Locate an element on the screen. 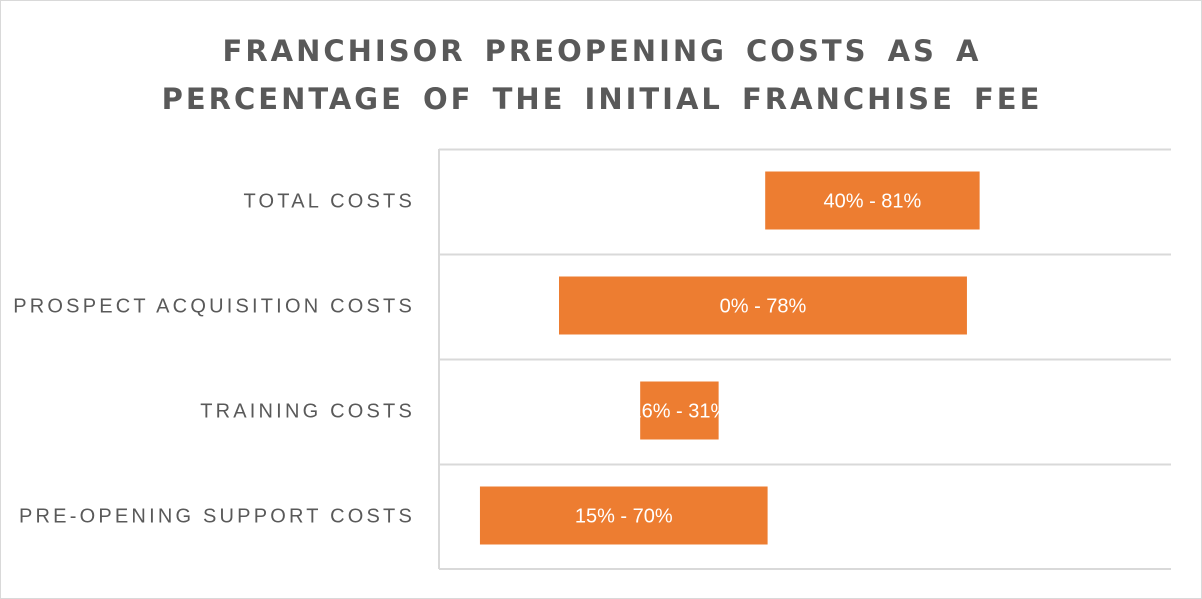  bar-data-label: 16% - 31% is located at coordinates (679, 412).